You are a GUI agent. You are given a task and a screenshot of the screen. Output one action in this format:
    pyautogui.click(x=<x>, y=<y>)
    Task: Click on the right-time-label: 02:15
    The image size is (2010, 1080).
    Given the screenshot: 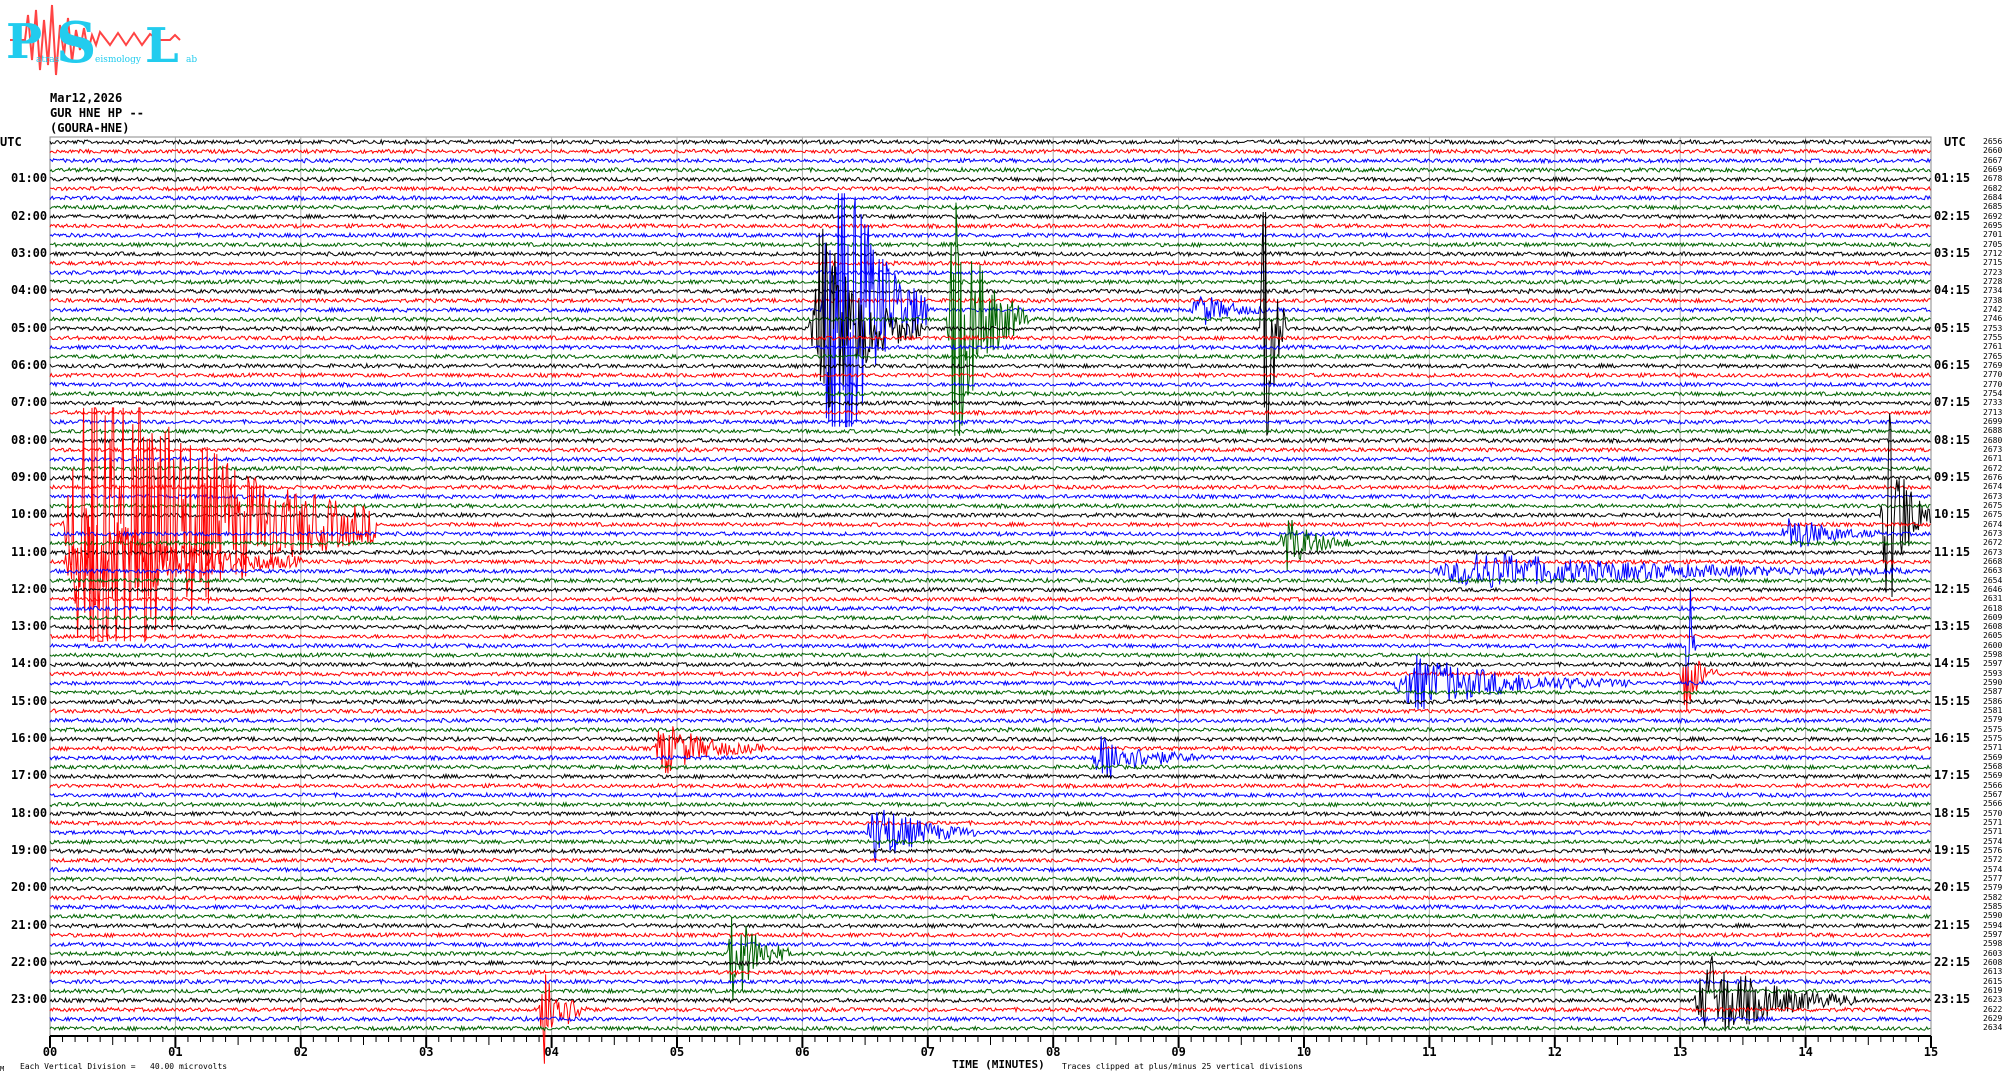 What is the action you would take?
    pyautogui.click(x=1952, y=215)
    